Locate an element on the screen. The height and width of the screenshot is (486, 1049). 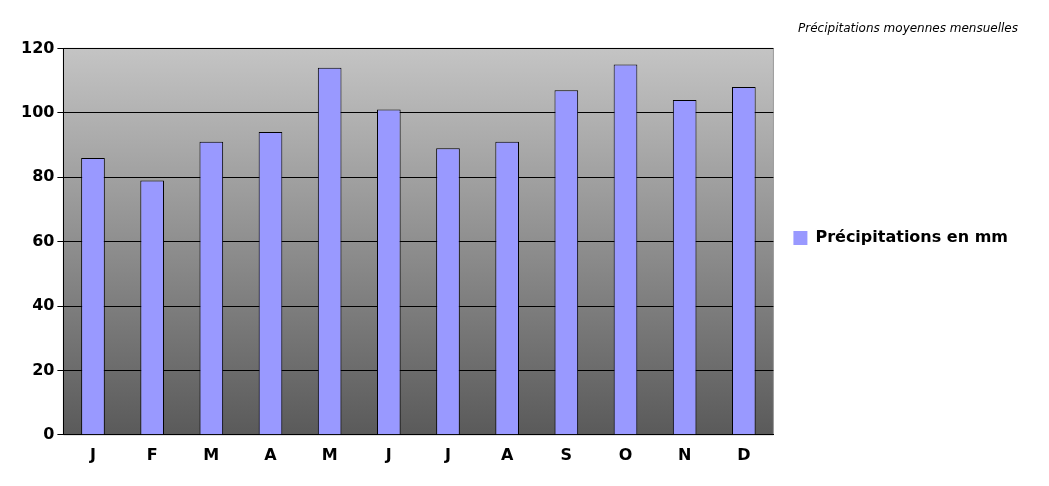
y-tick-label: 60 is located at coordinates (43, 240).